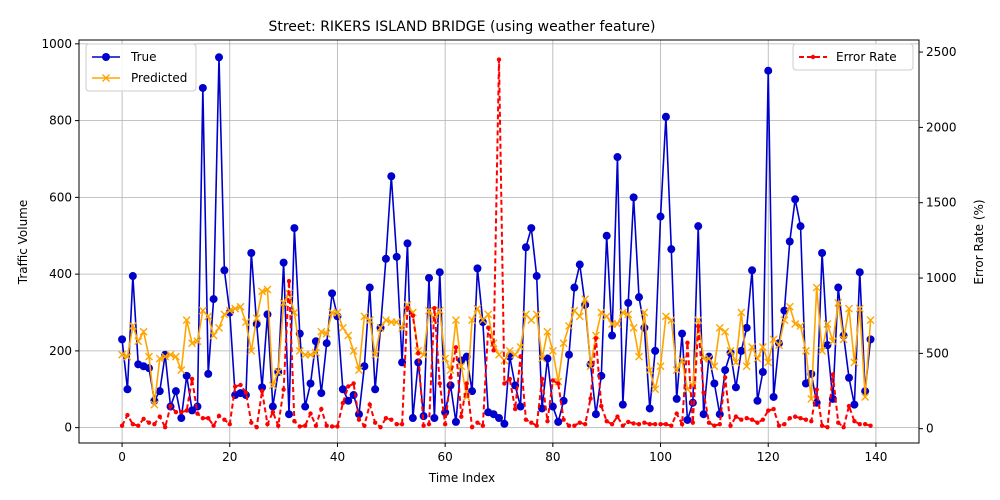  I want to click on y-tick-label: 400, so click(60, 274).